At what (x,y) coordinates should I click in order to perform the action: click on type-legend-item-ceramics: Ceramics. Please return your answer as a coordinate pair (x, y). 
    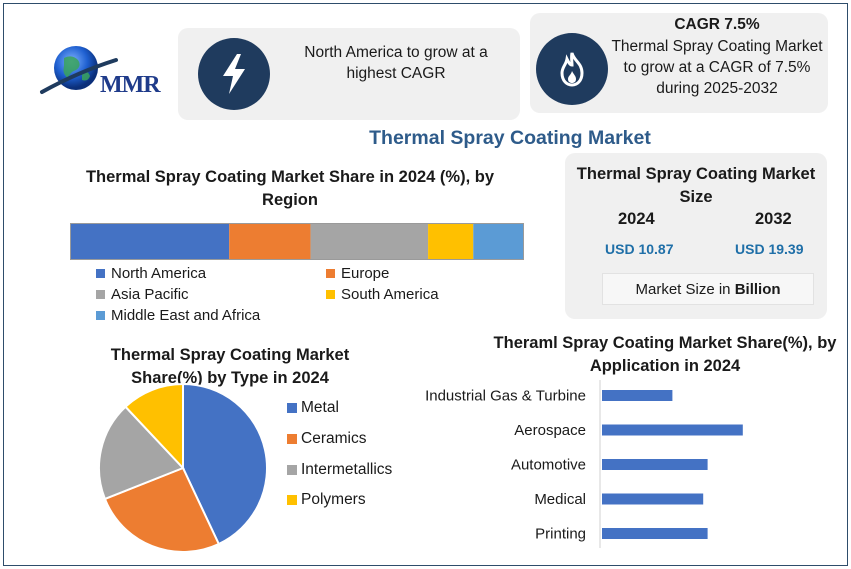
    Looking at the image, I should click on (326, 439).